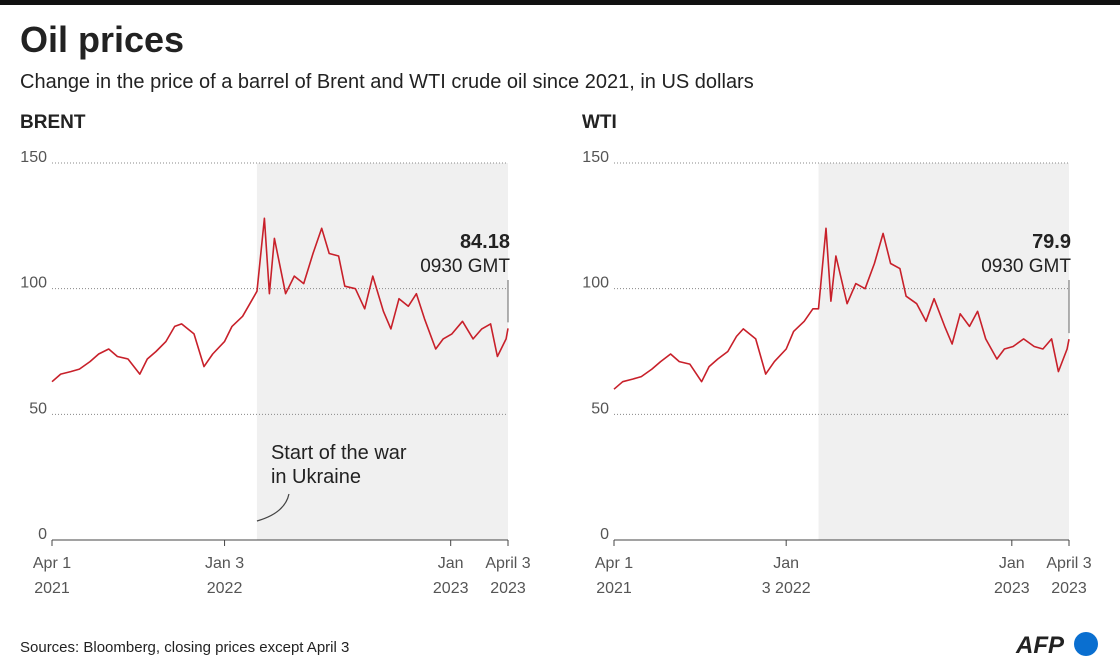 Image resolution: width=1120 pixels, height=672 pixels. I want to click on logo: AFP, so click(1040, 645).